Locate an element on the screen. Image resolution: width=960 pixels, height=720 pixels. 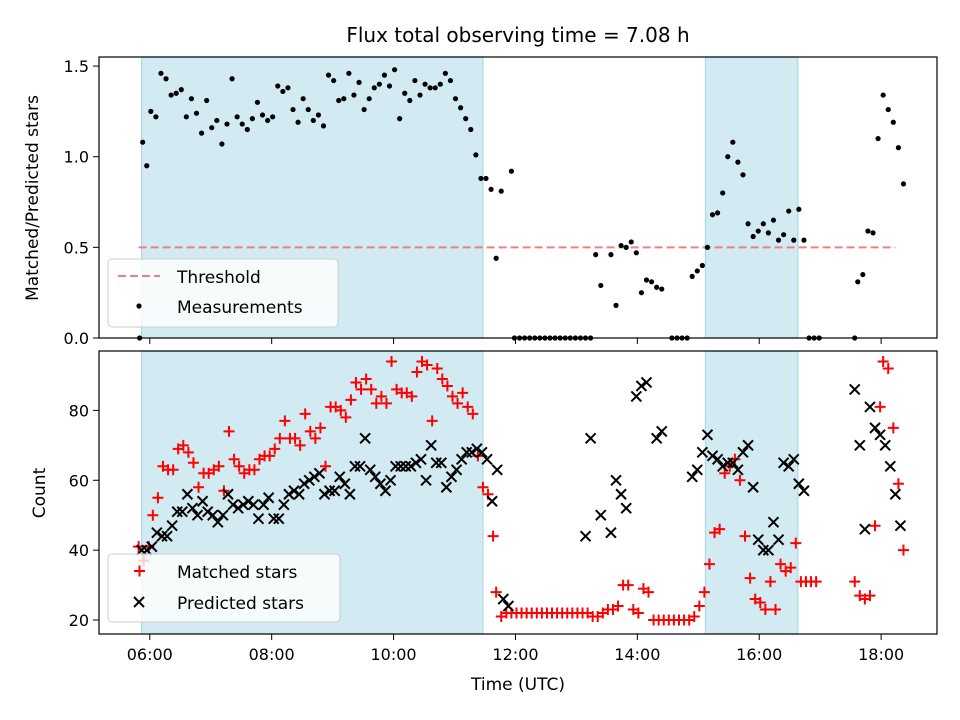
x-axis-label: Time (UTC) is located at coordinates (517, 685).